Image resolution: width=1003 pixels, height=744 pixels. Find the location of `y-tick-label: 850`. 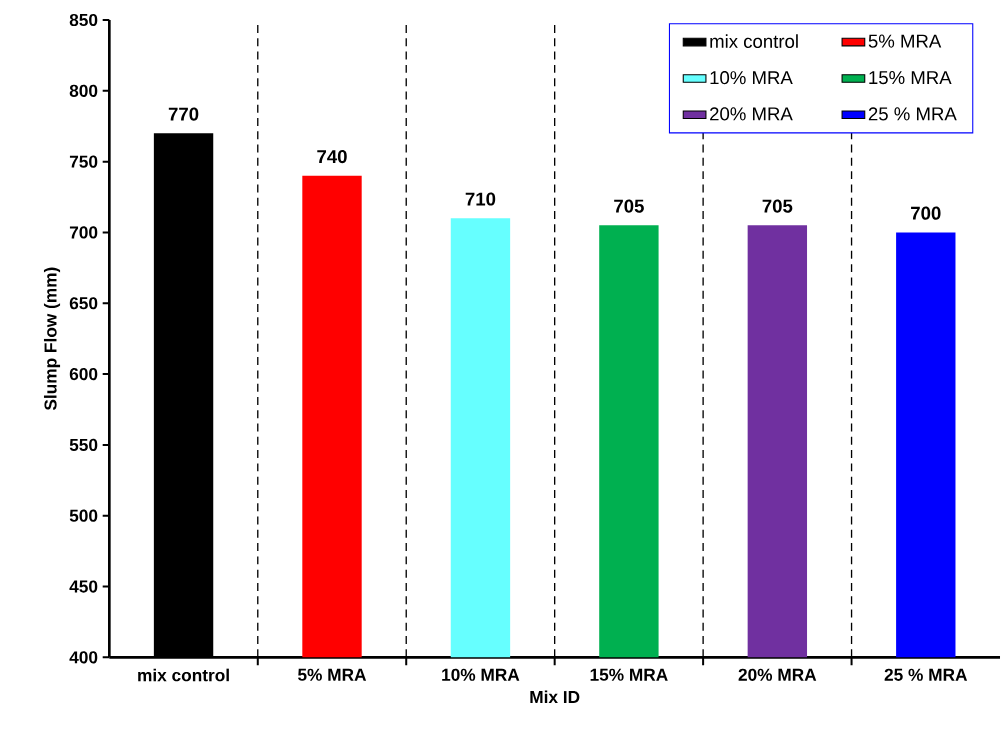

y-tick-label: 850 is located at coordinates (83, 20).